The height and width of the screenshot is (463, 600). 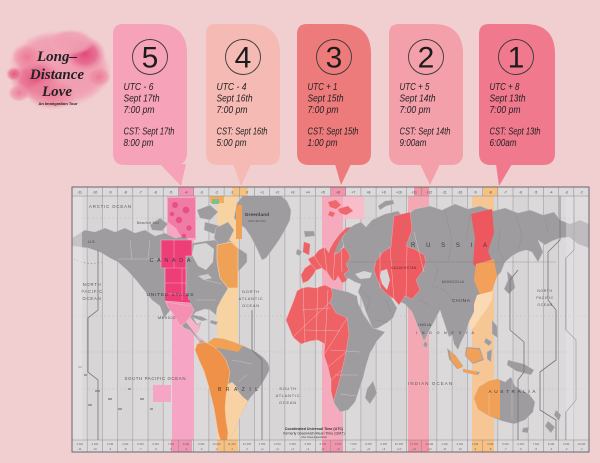 What do you see at coordinates (426, 58) in the screenshot?
I see `svg-text: 2` at bounding box center [426, 58].